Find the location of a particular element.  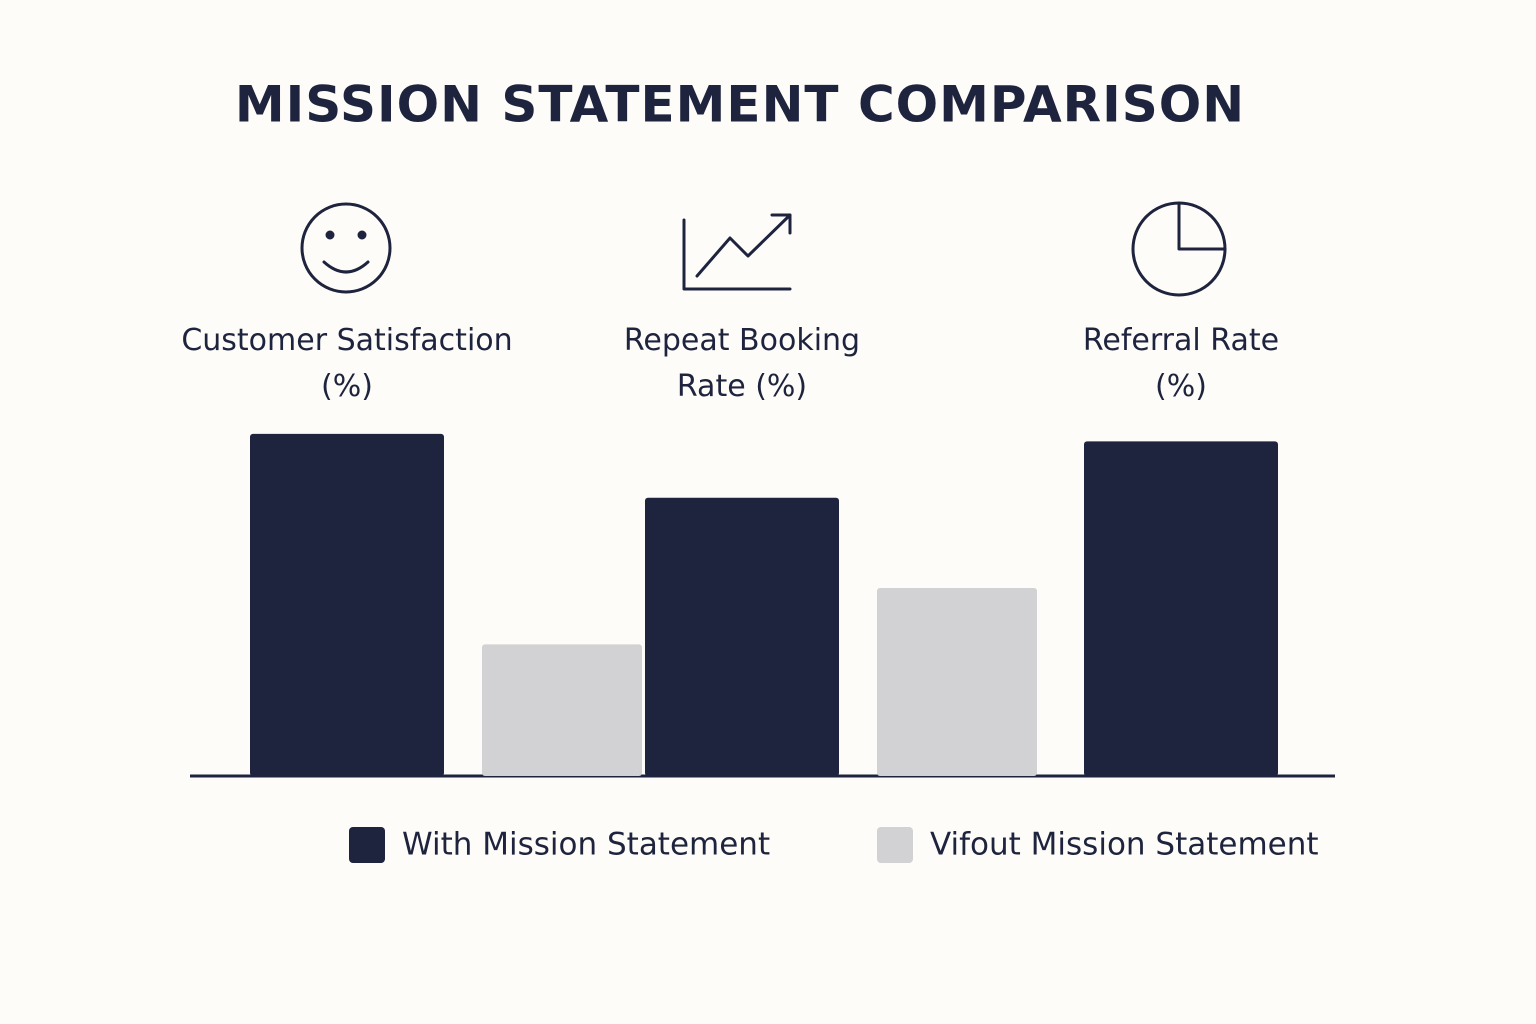

category-label: Repeat Booking Rate (%) is located at coordinates (742, 363).